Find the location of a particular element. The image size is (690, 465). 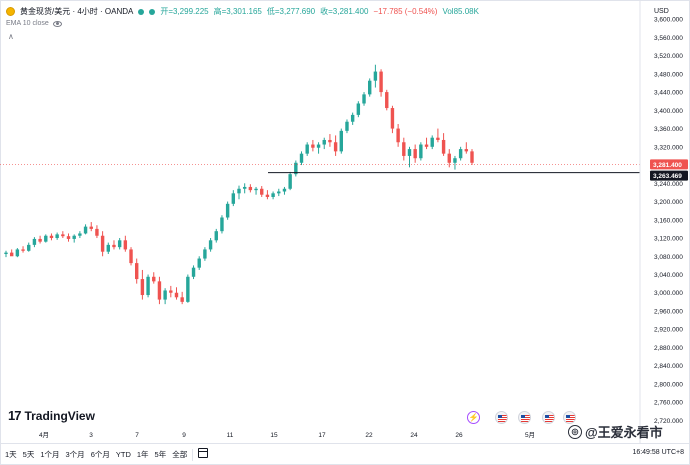

timeframe-button: 5天 is located at coordinates (28, 454).